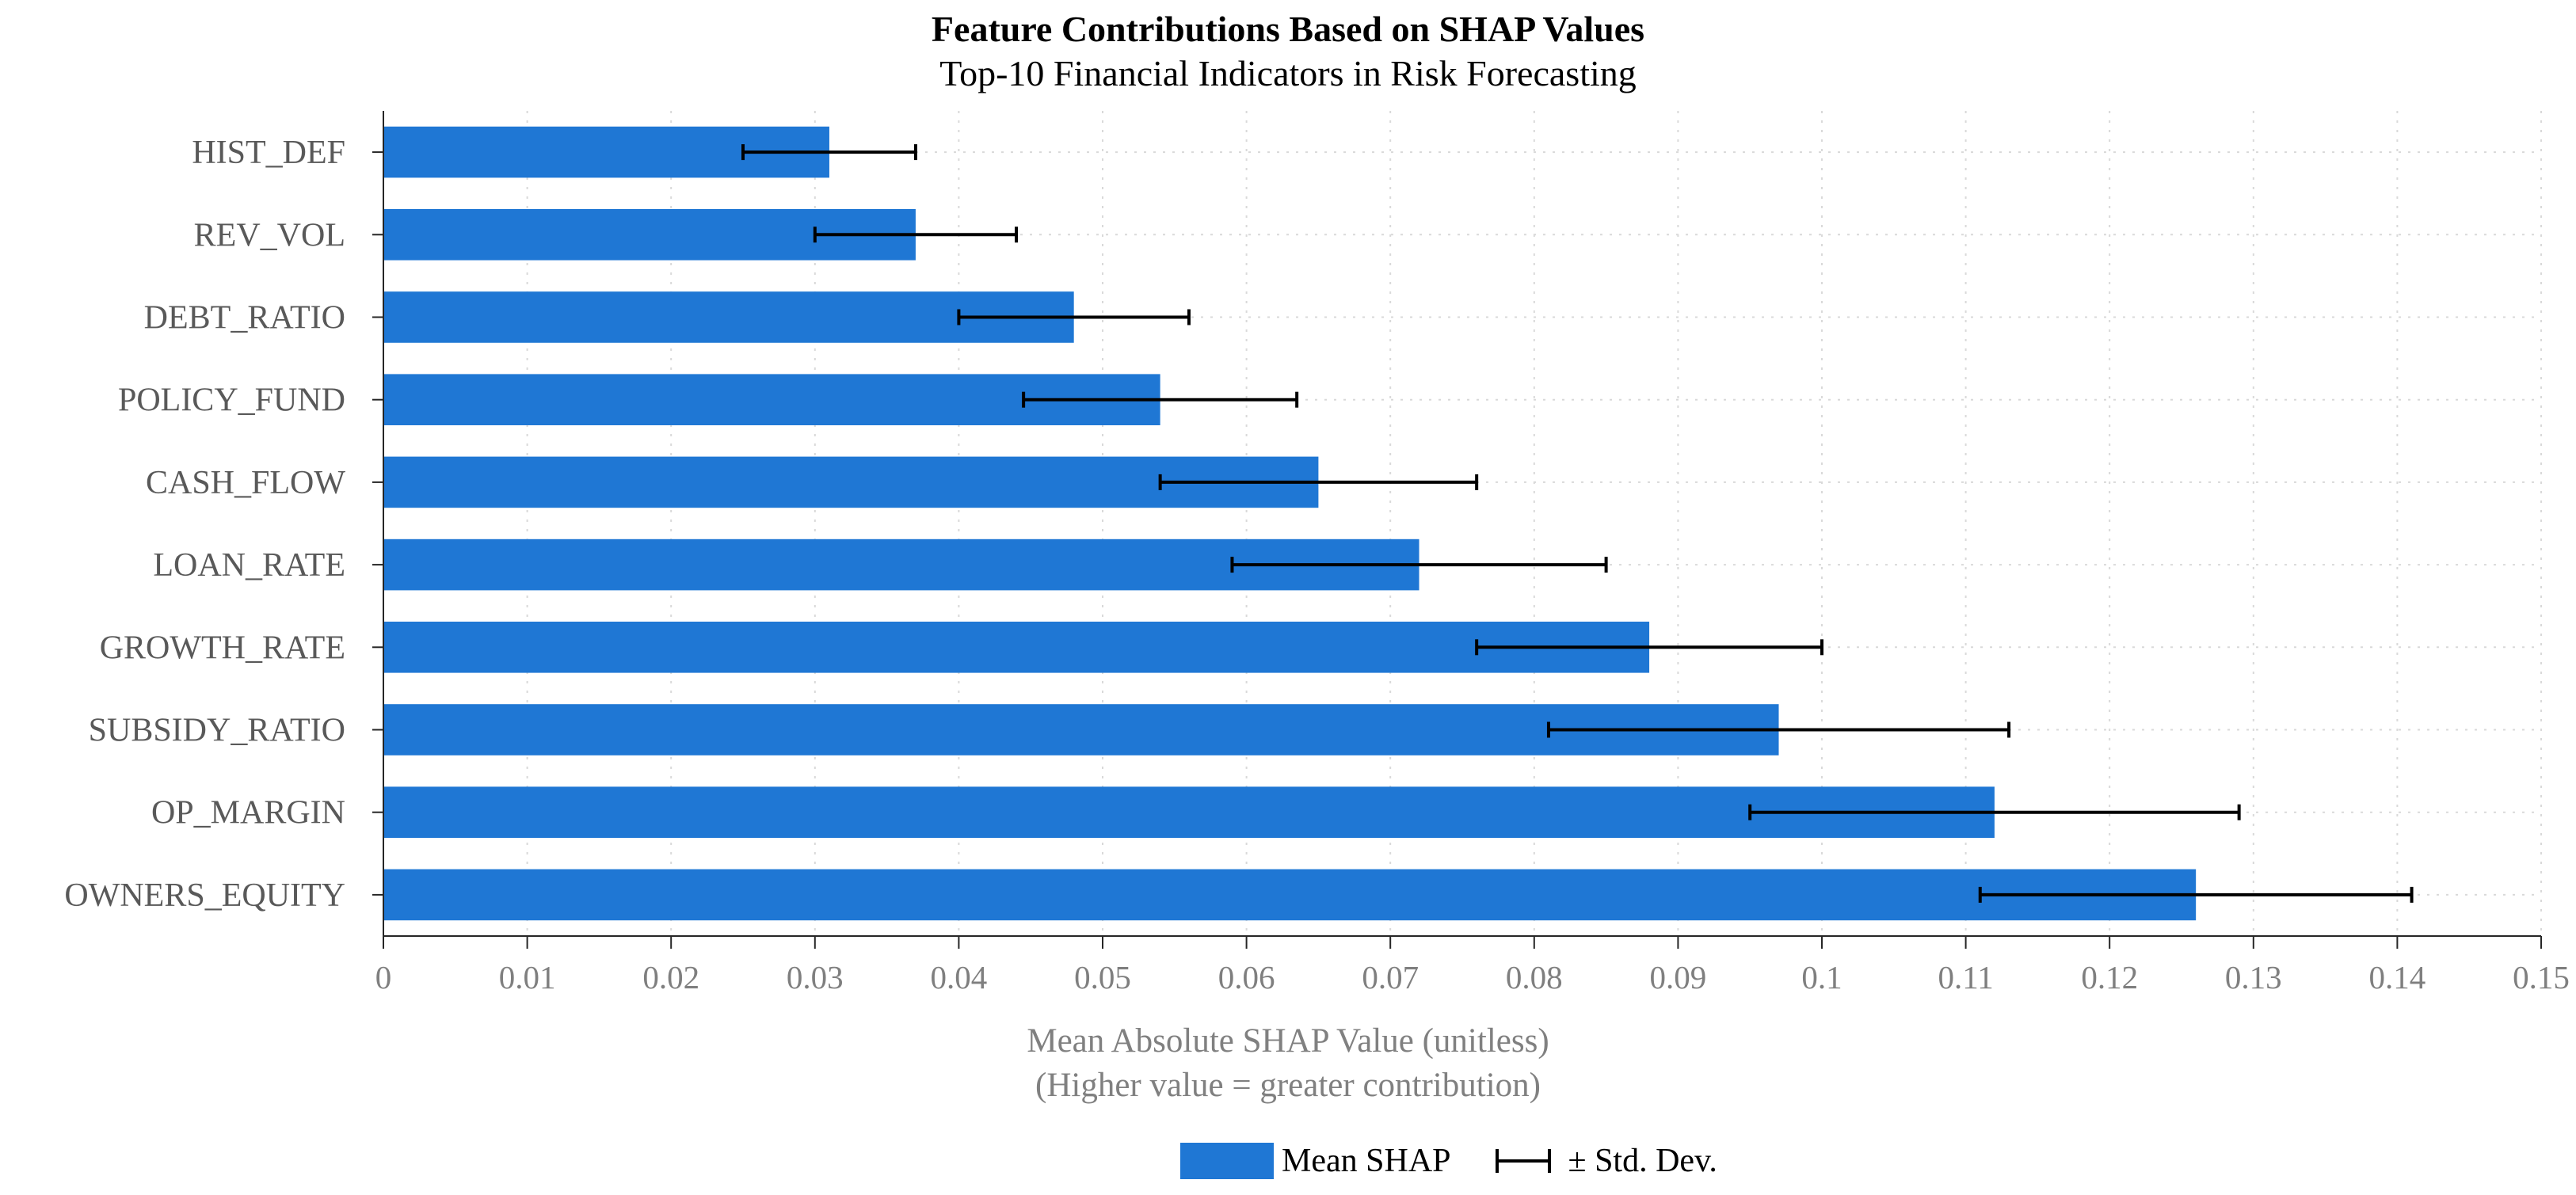  I want to click on x-axis-label: Mean Absolute SHAP Value (unitless), so click(1288, 1041).